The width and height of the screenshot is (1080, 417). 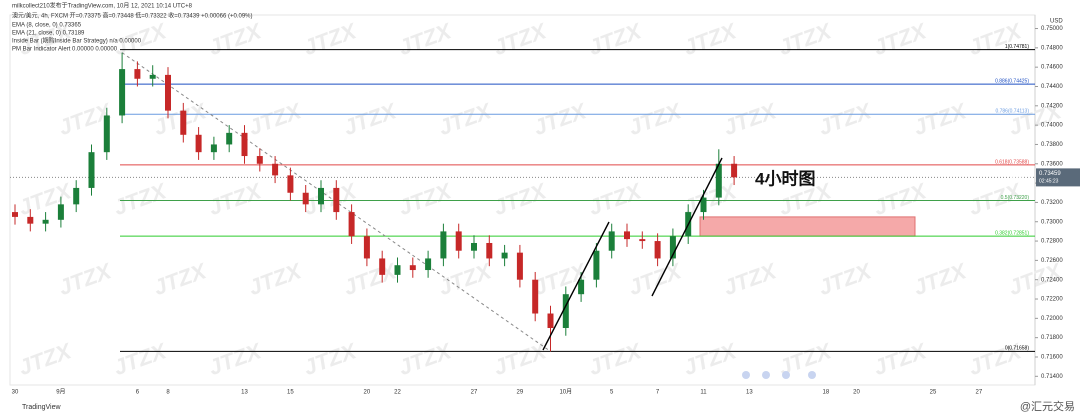 I want to click on axis-unit: USD, so click(x=1056, y=22).